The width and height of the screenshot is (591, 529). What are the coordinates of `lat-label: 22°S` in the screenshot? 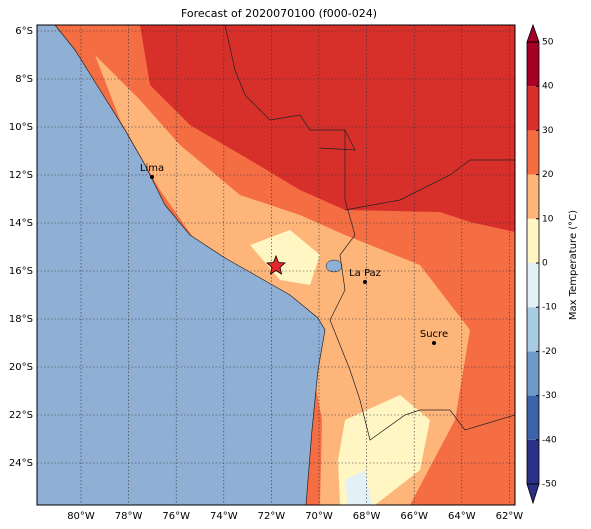 It's located at (21, 415).